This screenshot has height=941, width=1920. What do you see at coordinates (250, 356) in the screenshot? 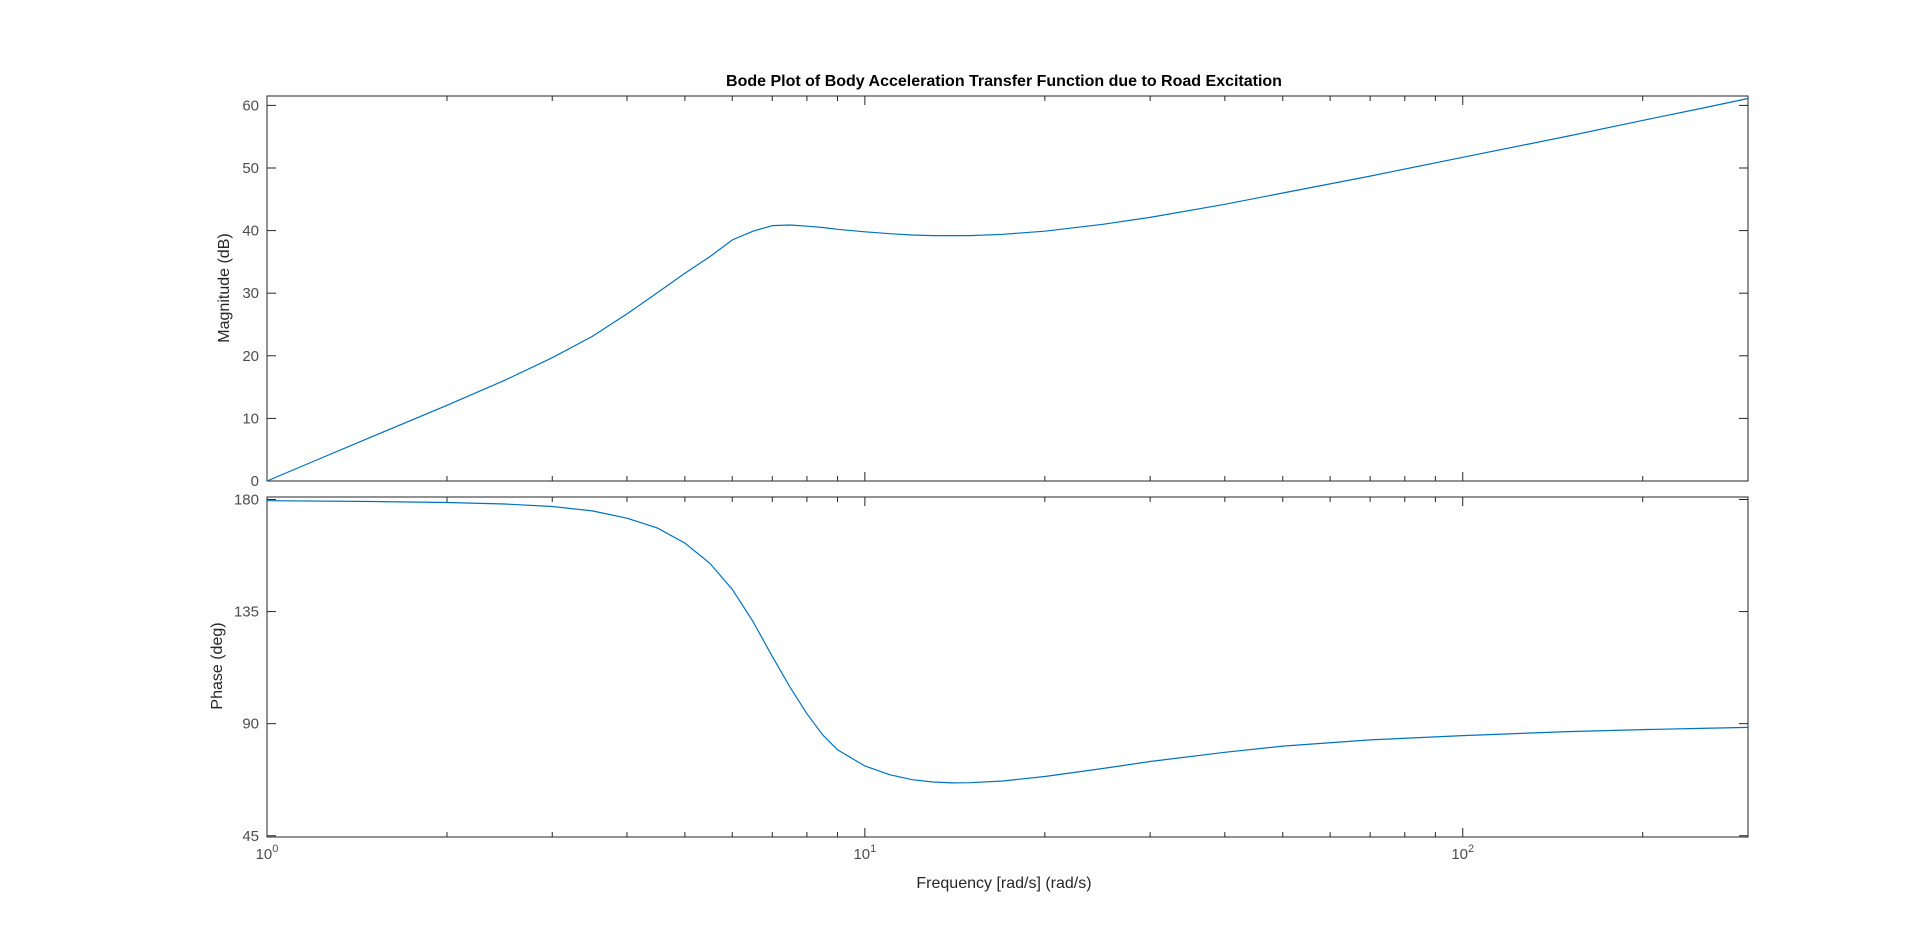
I see `magnitude-y-tick-label: 20` at bounding box center [250, 356].